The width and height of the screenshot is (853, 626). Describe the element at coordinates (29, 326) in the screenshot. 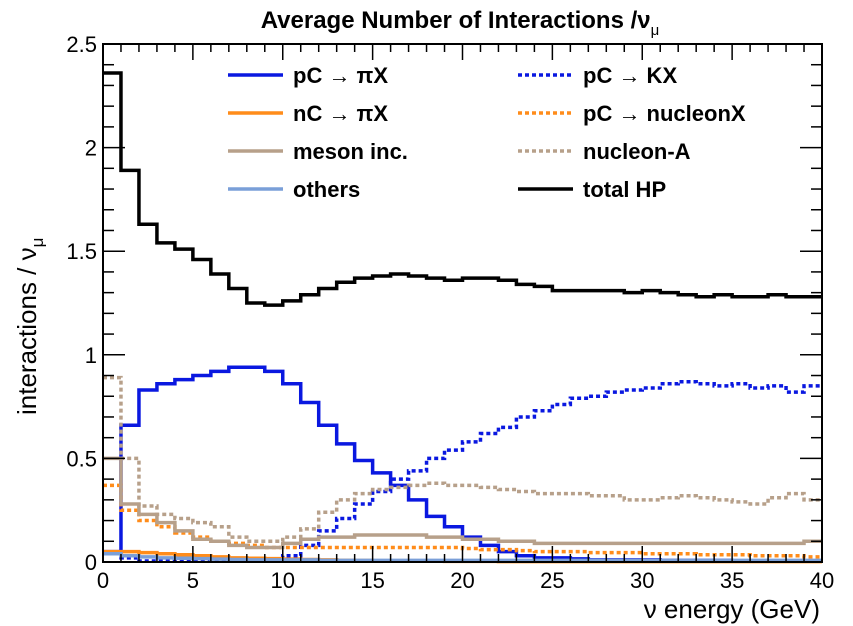

I see `y-axis-label: interactions / νμ` at that location.